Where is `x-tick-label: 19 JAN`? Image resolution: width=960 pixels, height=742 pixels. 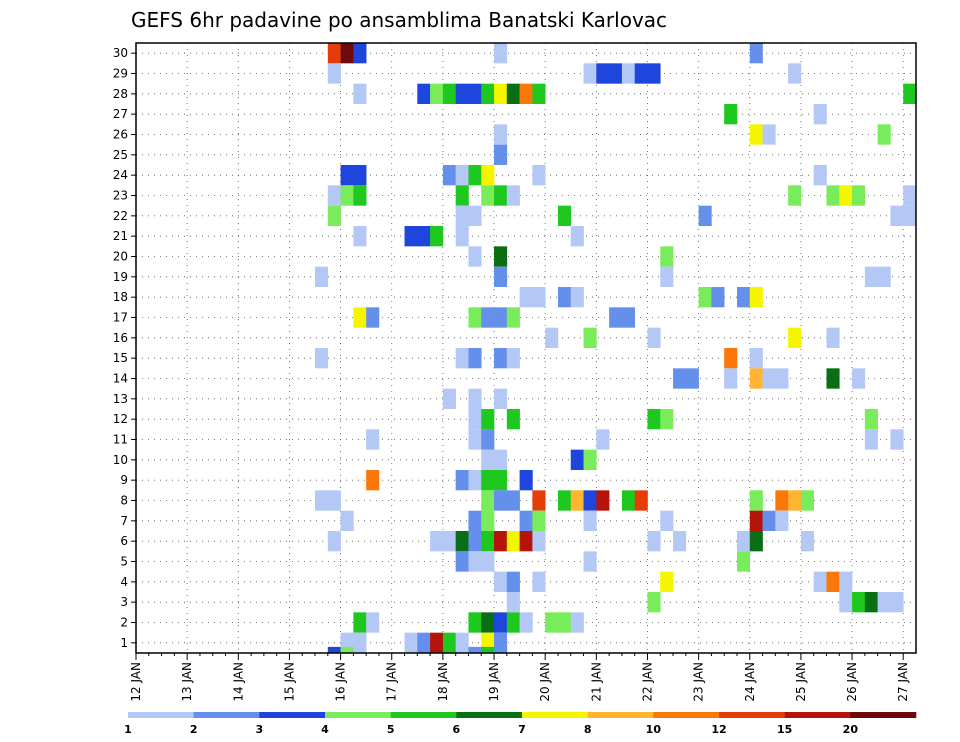 x-tick-label: 19 JAN is located at coordinates (494, 682).